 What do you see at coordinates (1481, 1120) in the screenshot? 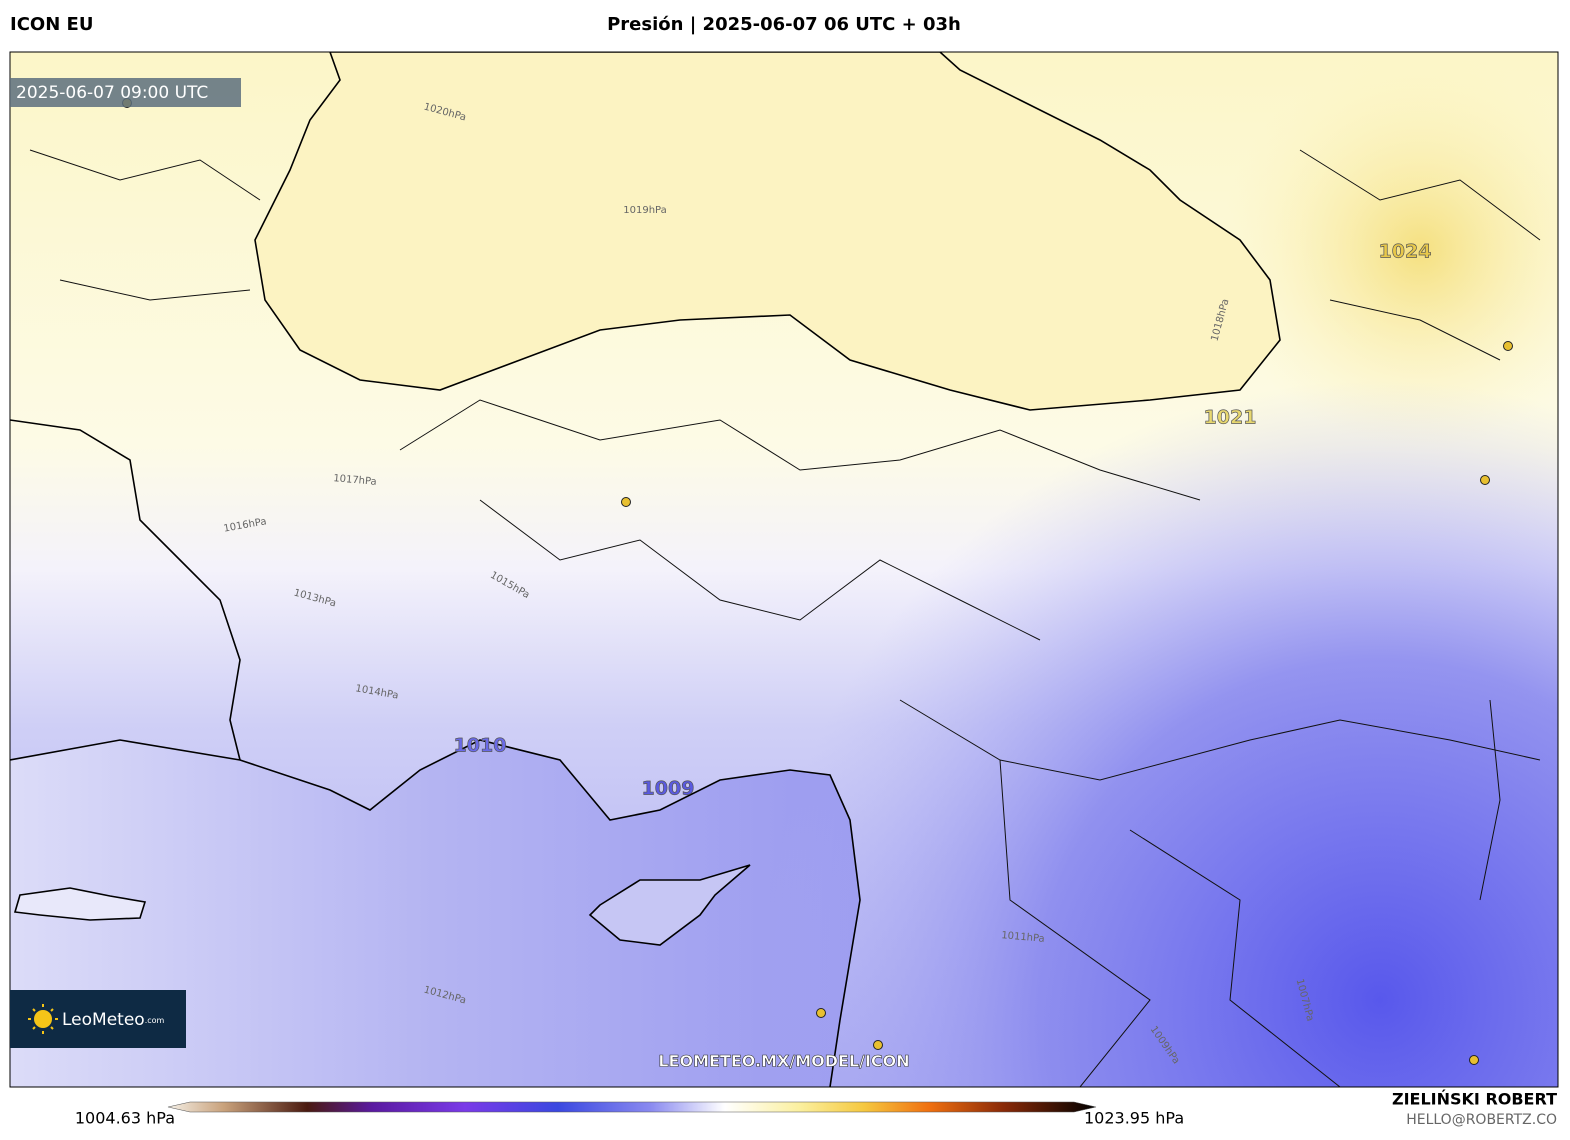
I see `contact: HELLO@ROBERTZ.CO` at bounding box center [1481, 1120].